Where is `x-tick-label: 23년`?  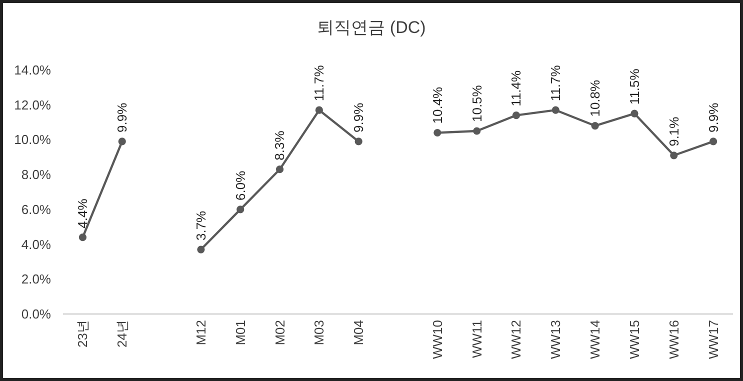
x-tick-label: 23년 is located at coordinates (82, 334).